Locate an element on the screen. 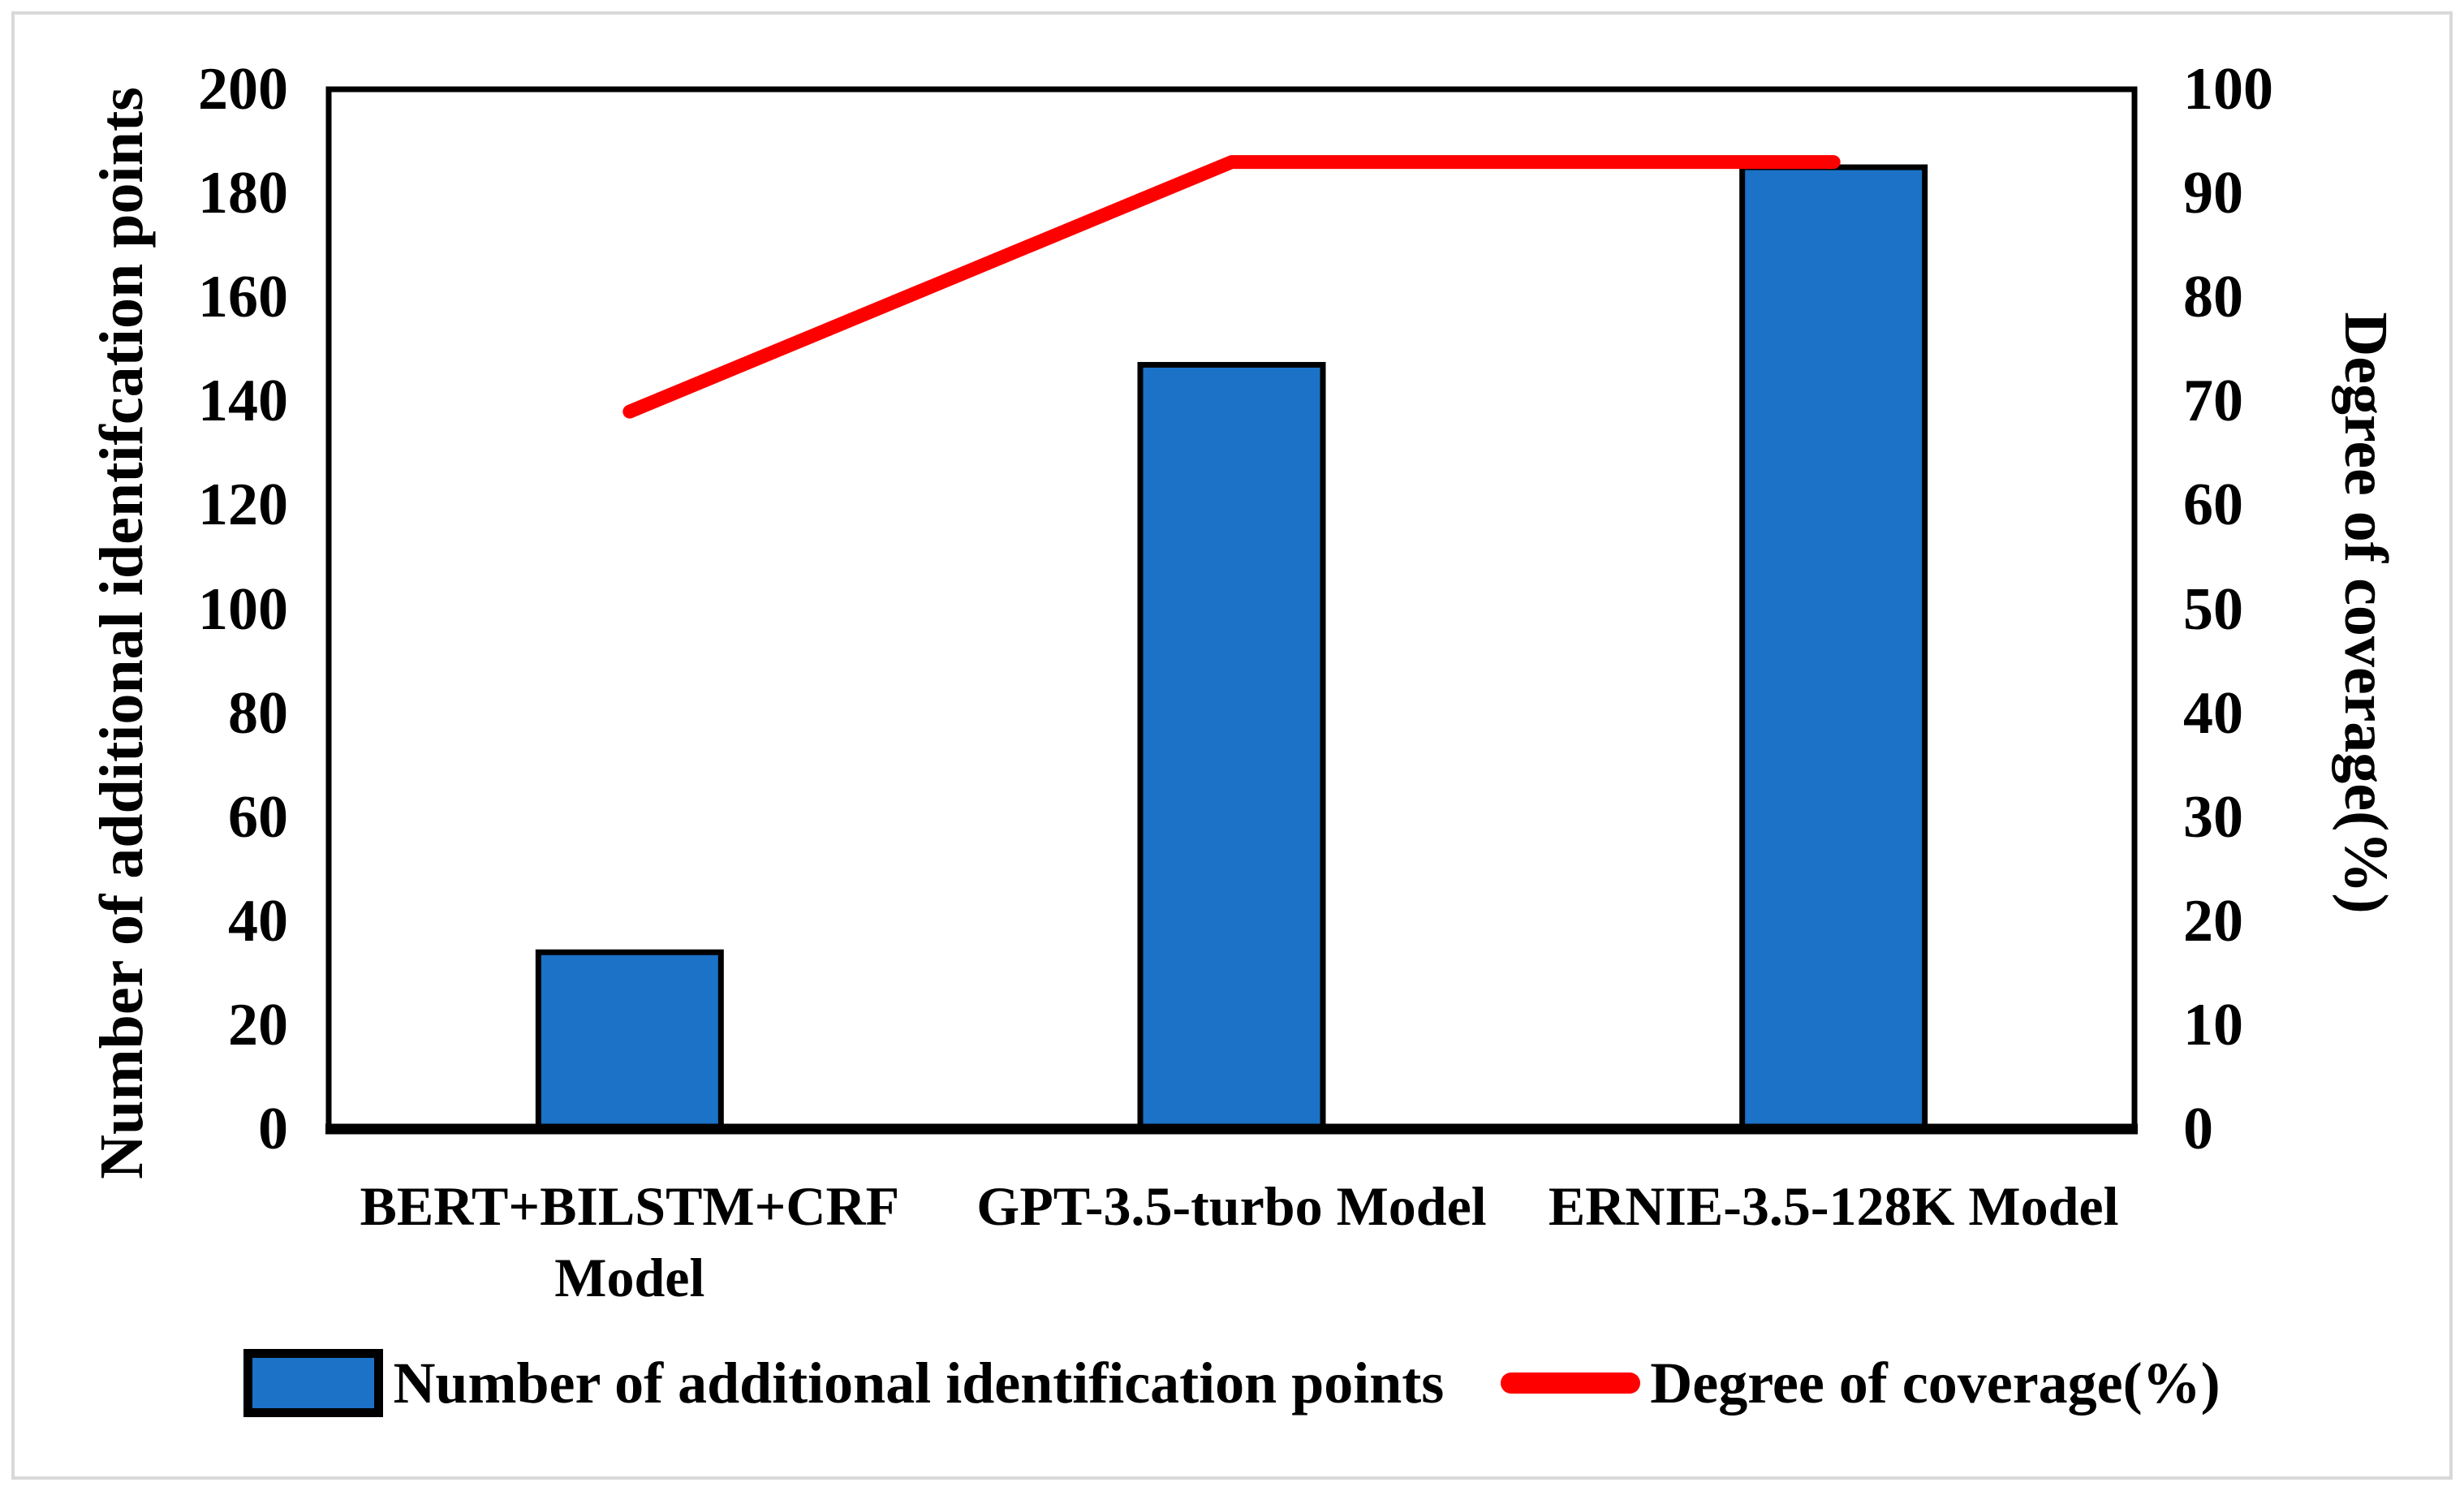 This screenshot has height=1491, width=2464. left-axis-tick-label: 20 is located at coordinates (258, 1024).